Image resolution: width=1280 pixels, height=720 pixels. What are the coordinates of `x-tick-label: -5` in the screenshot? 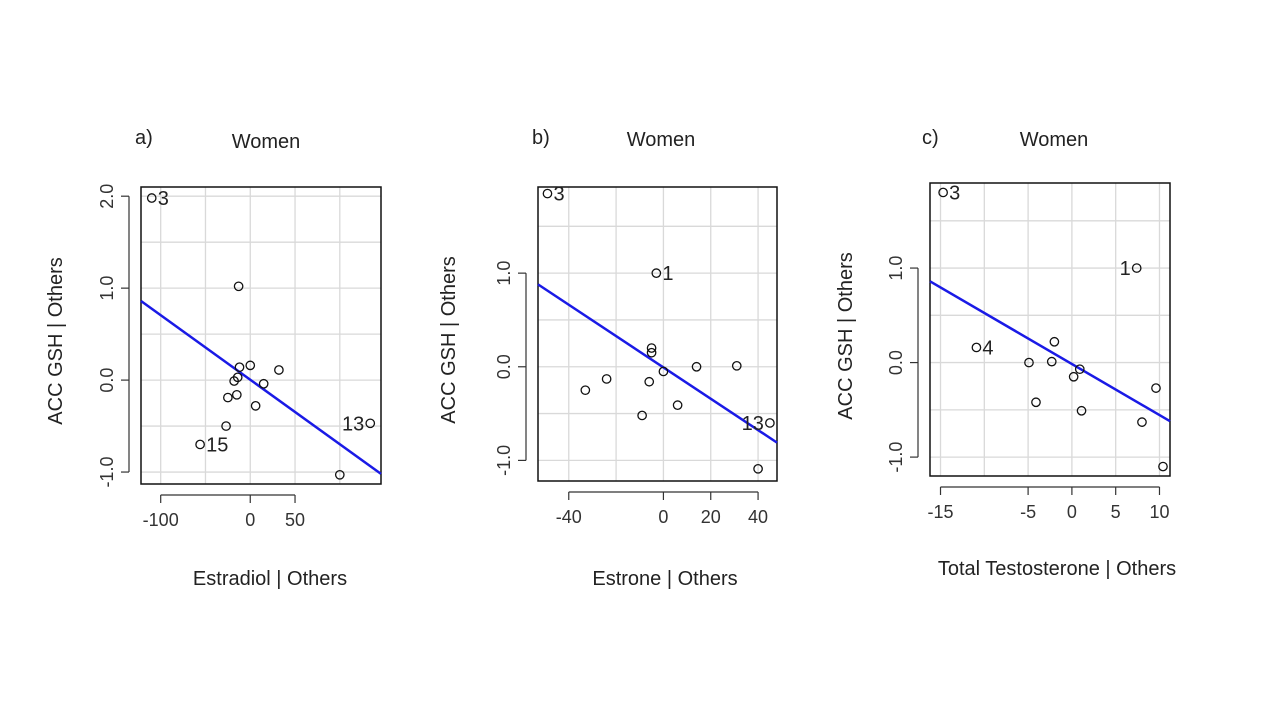 It's located at (1028, 512).